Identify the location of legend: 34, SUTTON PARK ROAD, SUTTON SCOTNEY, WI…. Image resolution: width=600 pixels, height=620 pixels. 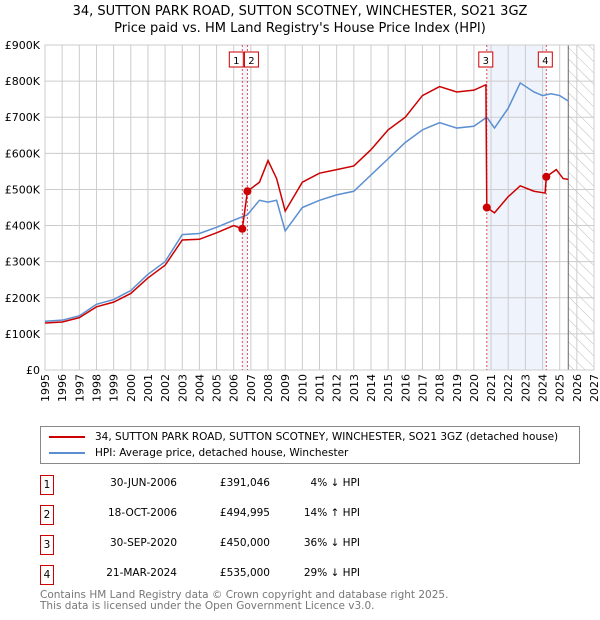
(310, 445).